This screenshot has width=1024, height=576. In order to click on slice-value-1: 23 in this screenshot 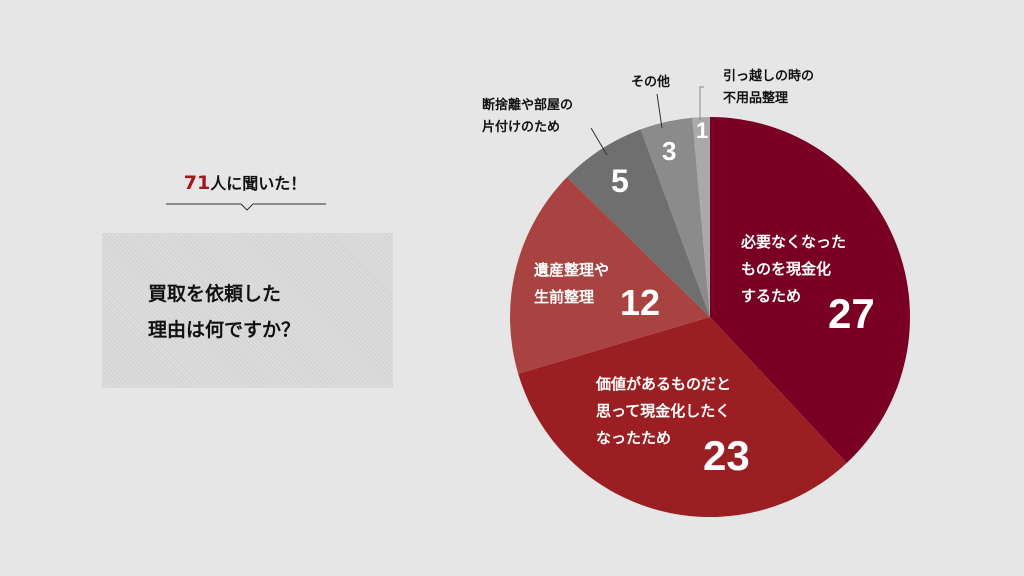, I will do `click(726, 455)`.